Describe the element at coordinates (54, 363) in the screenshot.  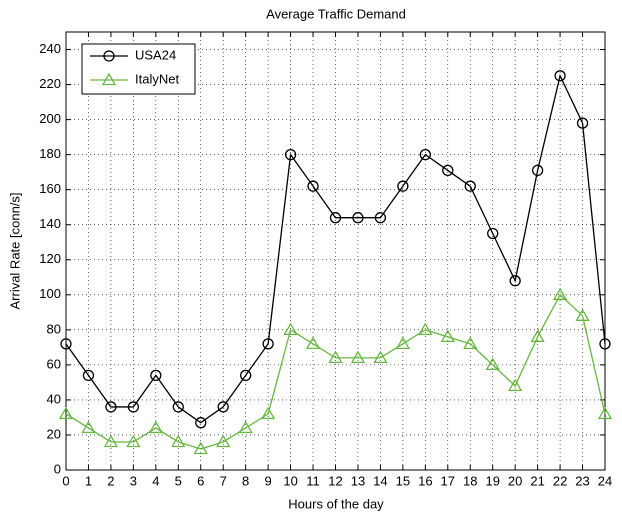
I see `y-tick-label: 60` at that location.